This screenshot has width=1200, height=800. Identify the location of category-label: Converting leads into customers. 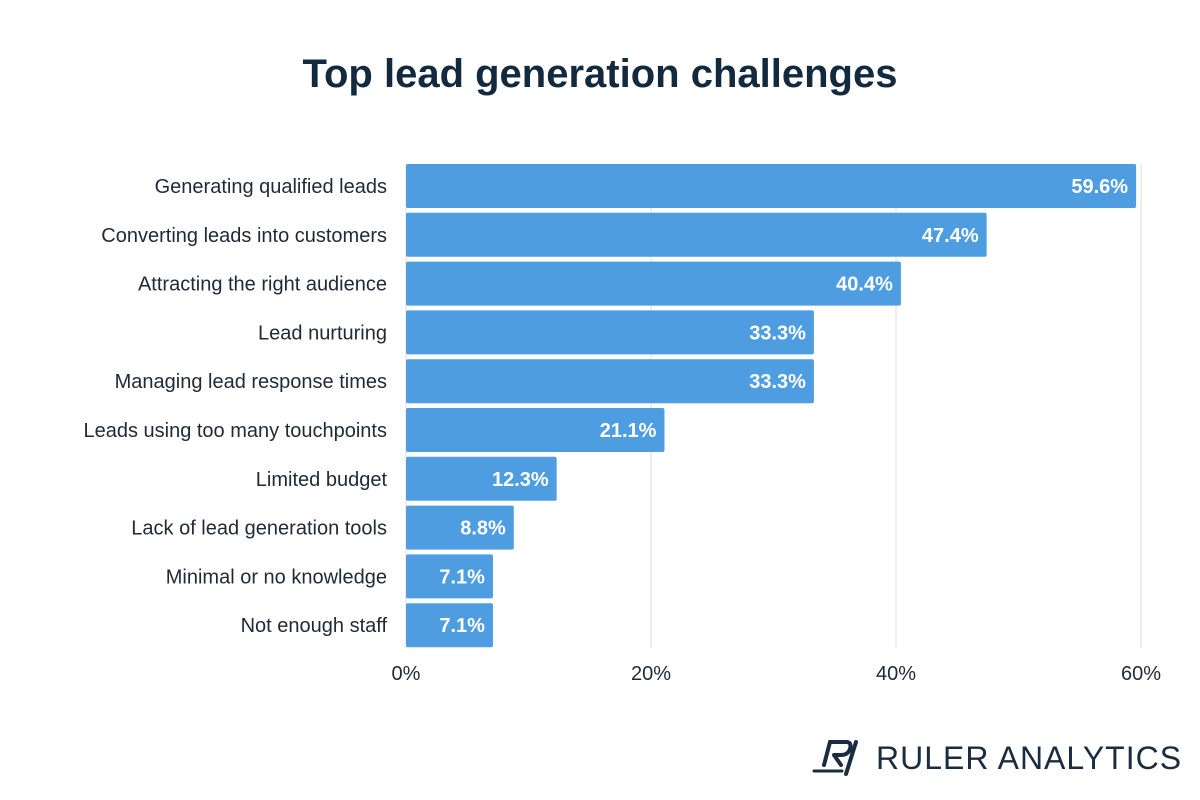
(244, 236).